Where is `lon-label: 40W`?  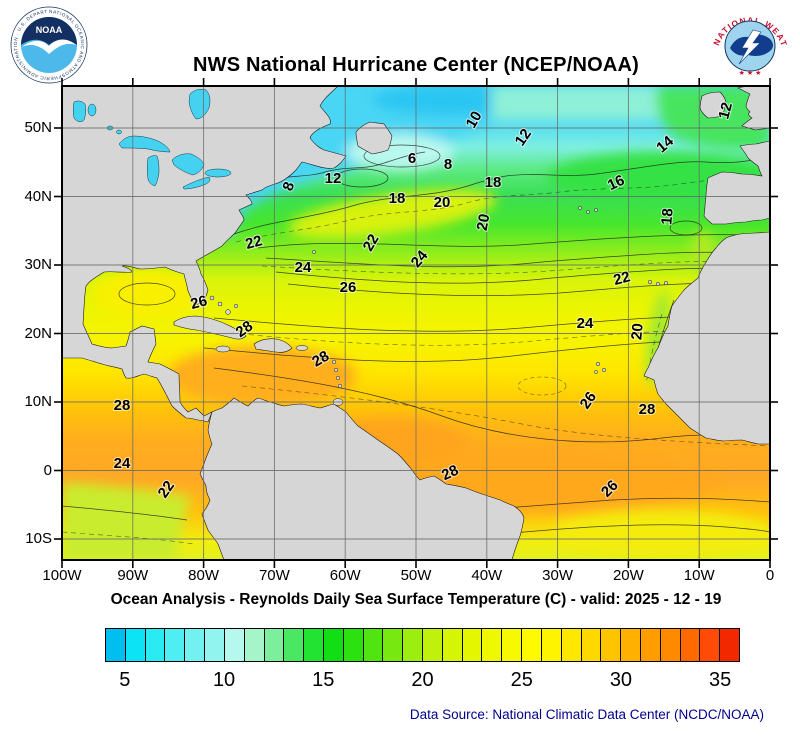
lon-label: 40W is located at coordinates (487, 575).